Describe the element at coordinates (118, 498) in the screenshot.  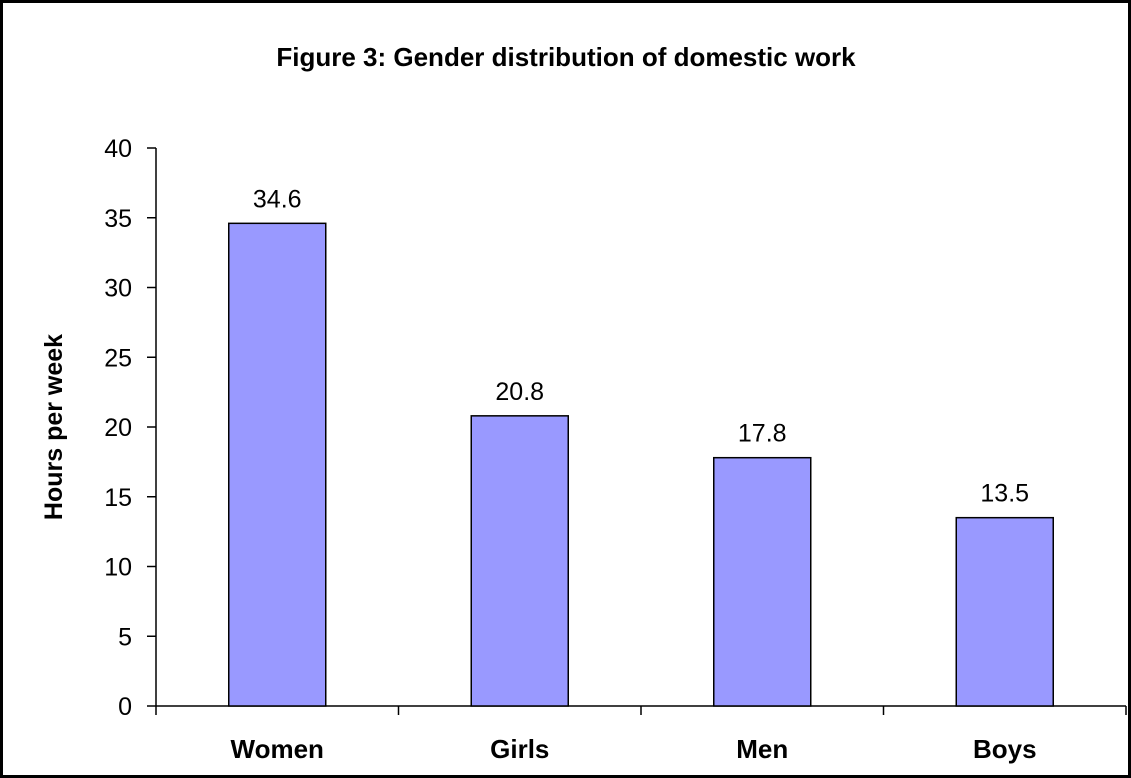
I see `y-tick-label: 15` at that location.